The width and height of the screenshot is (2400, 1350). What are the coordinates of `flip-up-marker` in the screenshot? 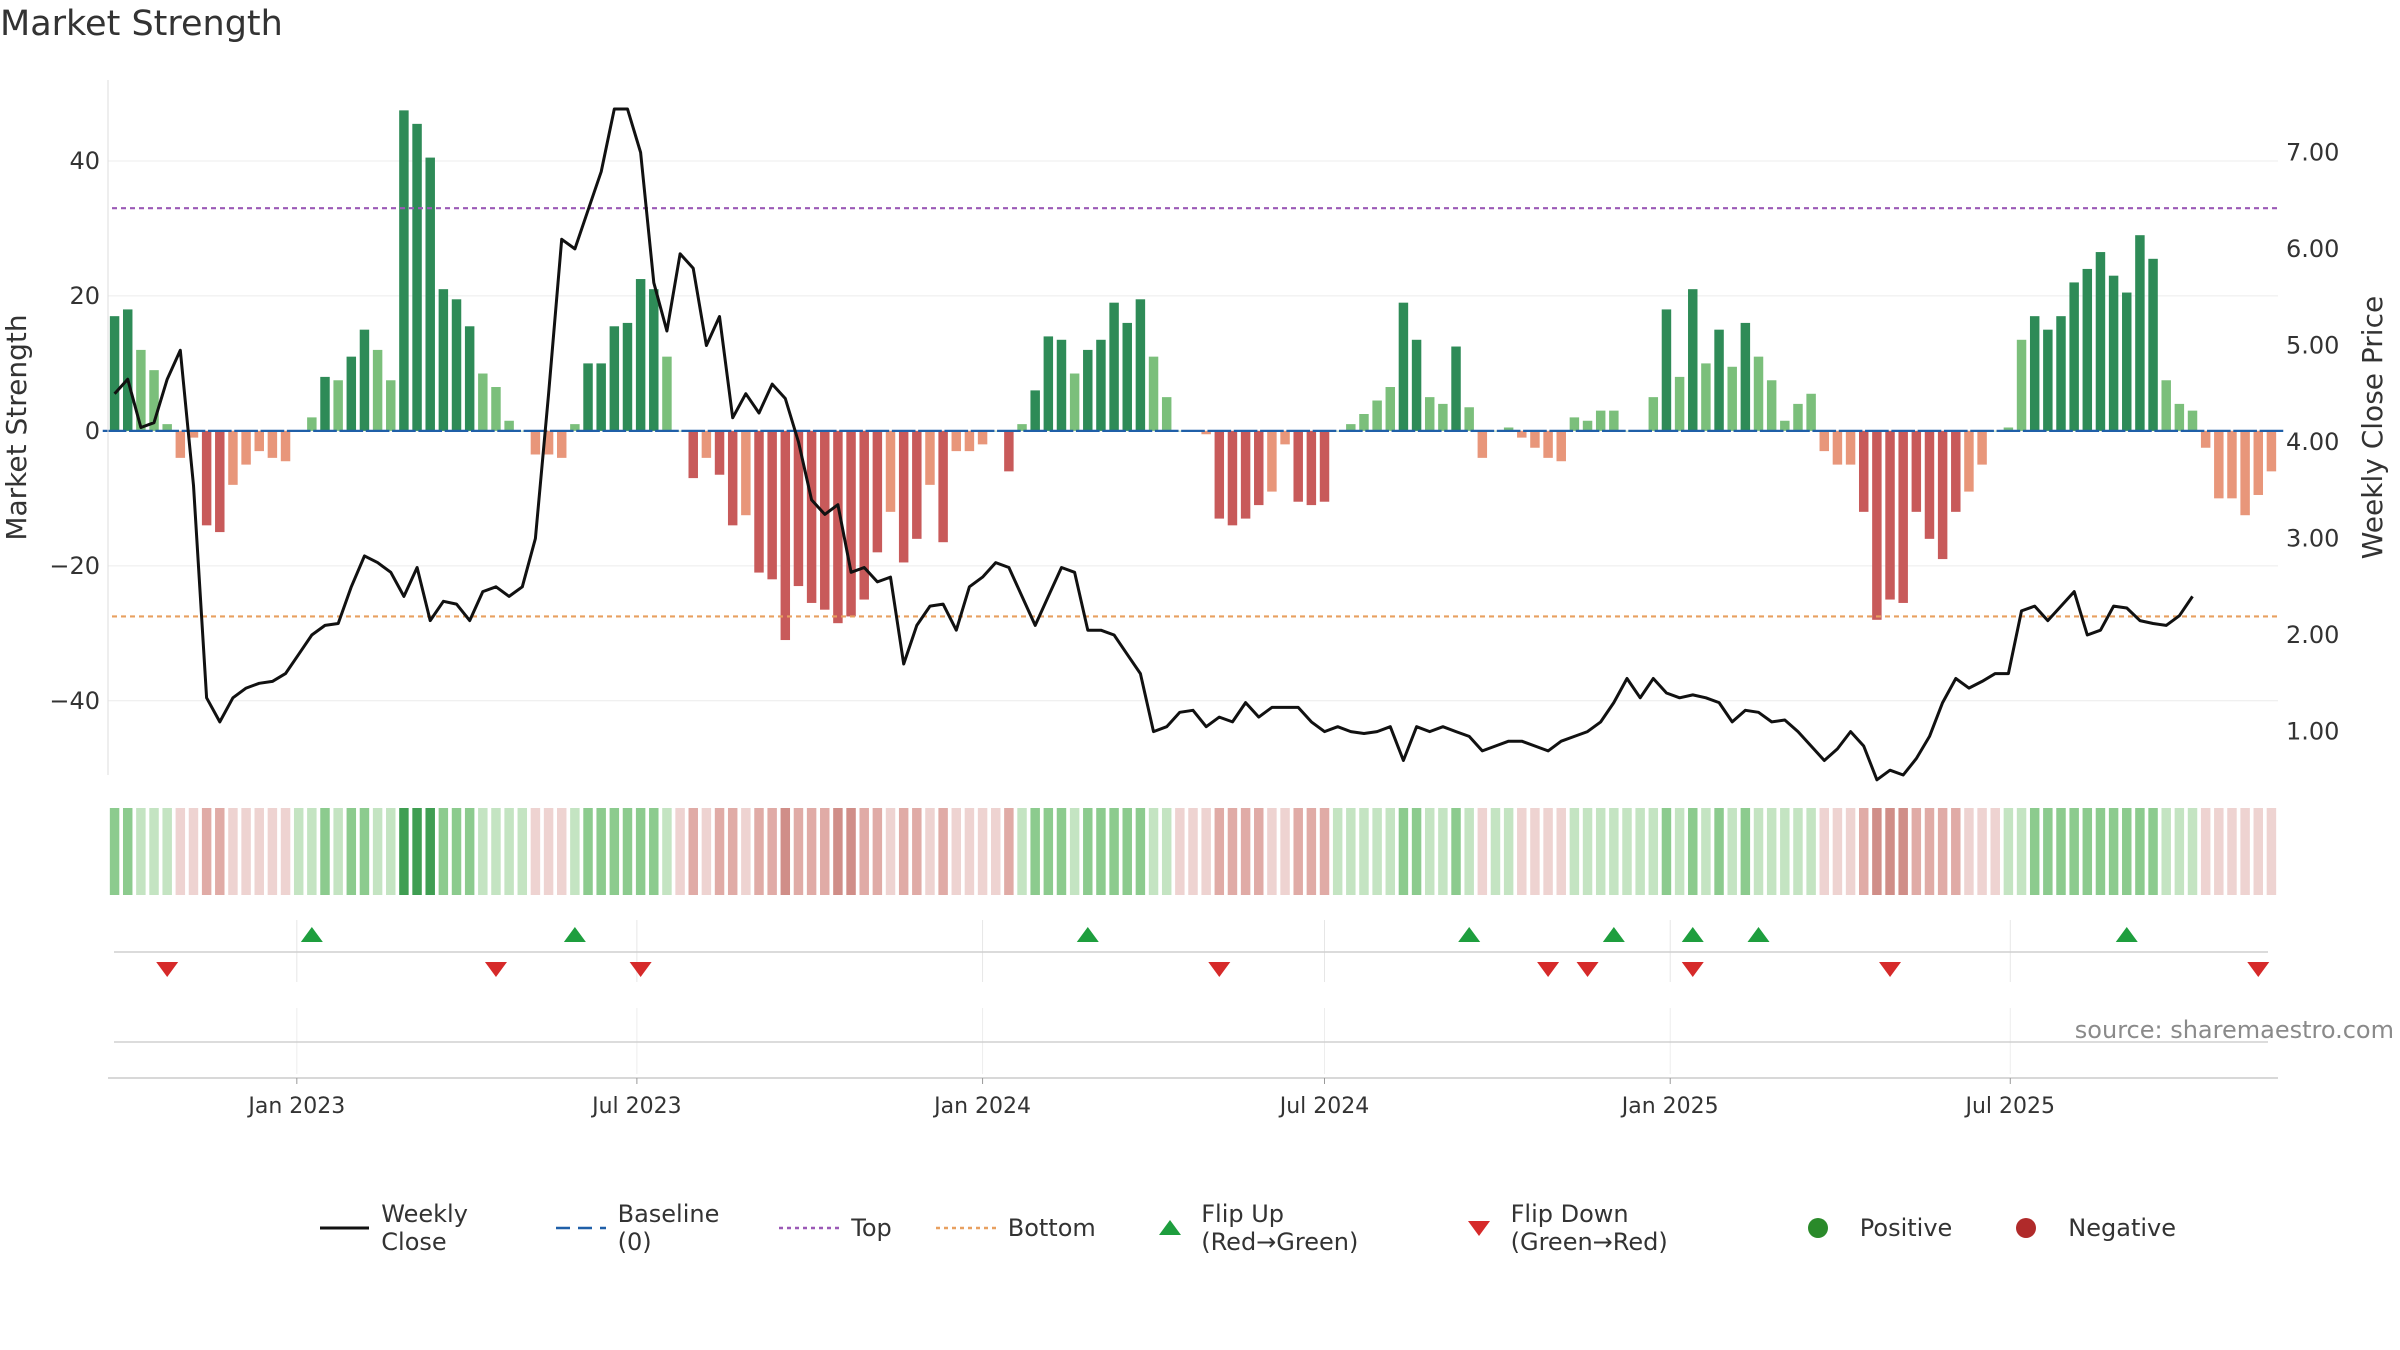 It's located at (311, 934).